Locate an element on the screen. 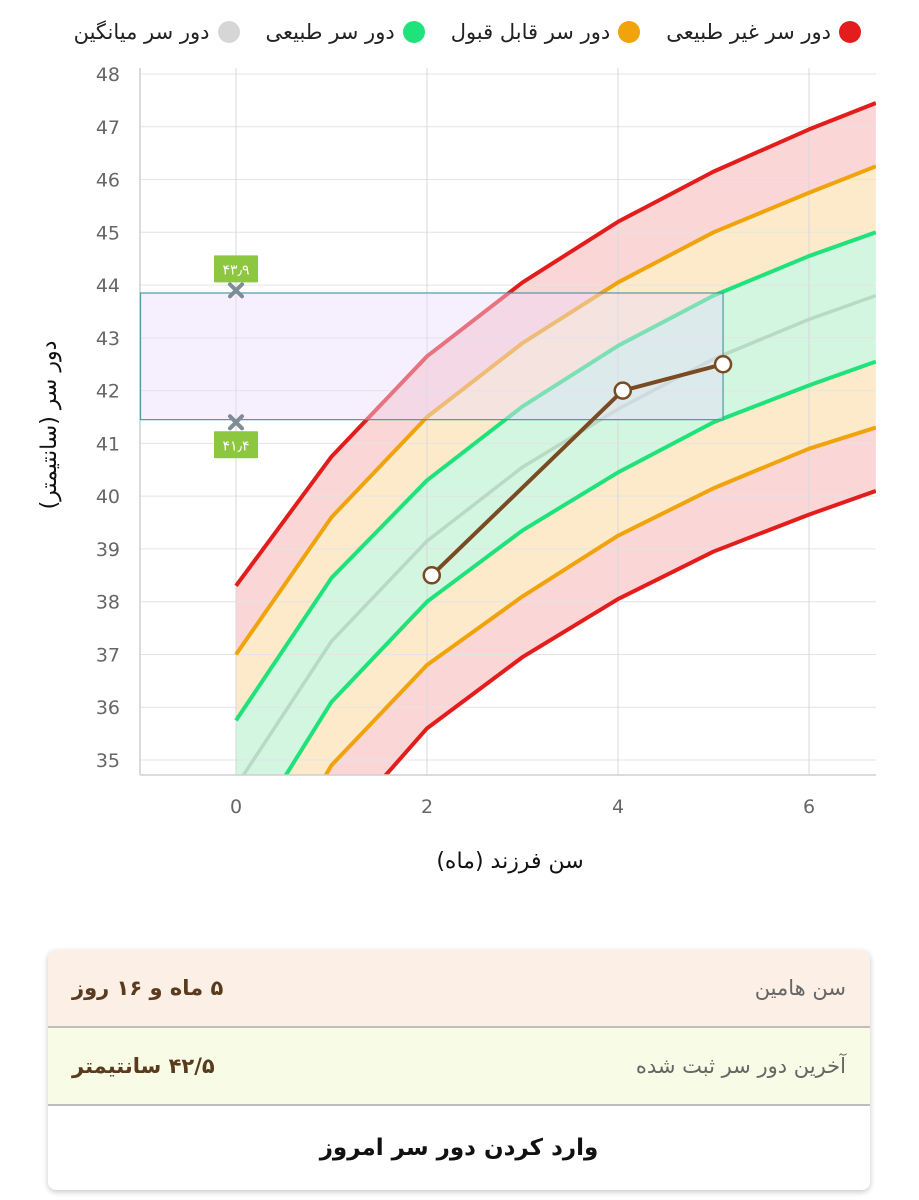 The image size is (919, 1200). child-age-value: ۵ ماه و ۱۶ روز is located at coordinates (148, 988).